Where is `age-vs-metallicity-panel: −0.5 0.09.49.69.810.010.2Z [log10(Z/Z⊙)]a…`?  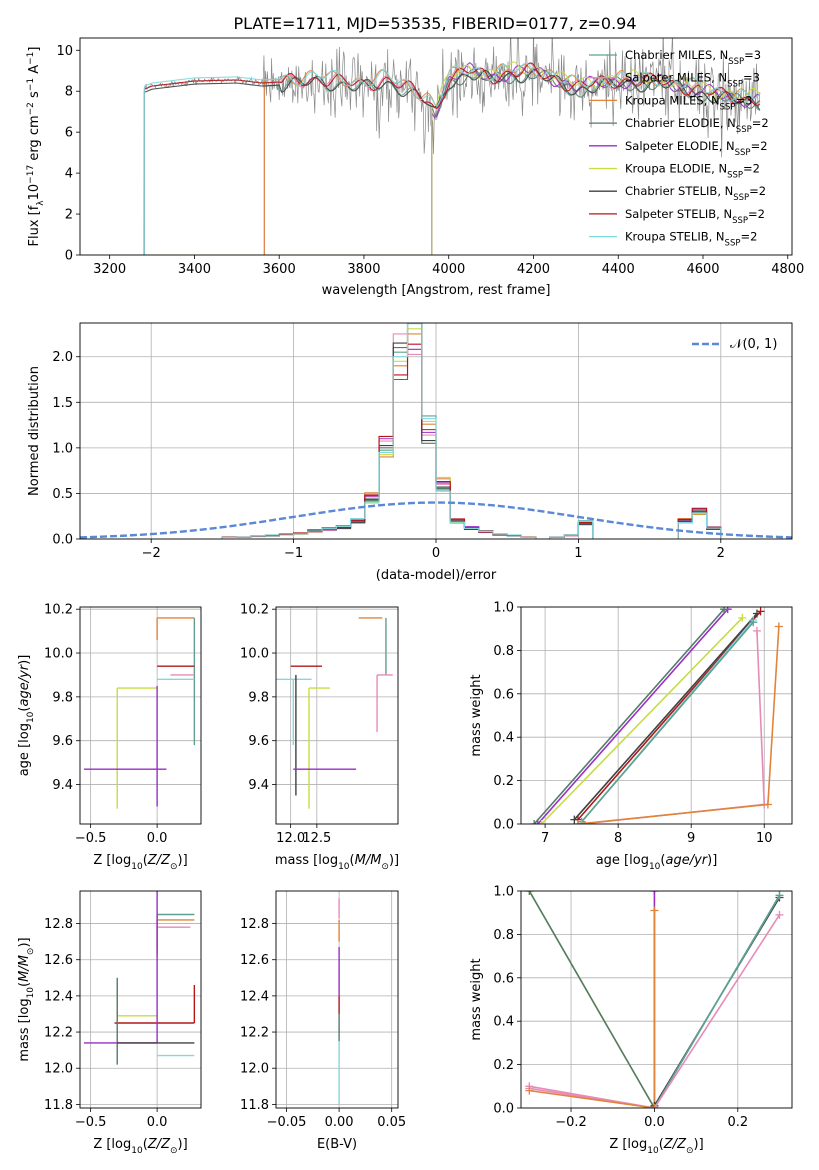 age-vs-metallicity-panel: −0.5 0.09.49.69.810.010.2Z [log10(Z/Z⊙)]a… is located at coordinates (109, 737).